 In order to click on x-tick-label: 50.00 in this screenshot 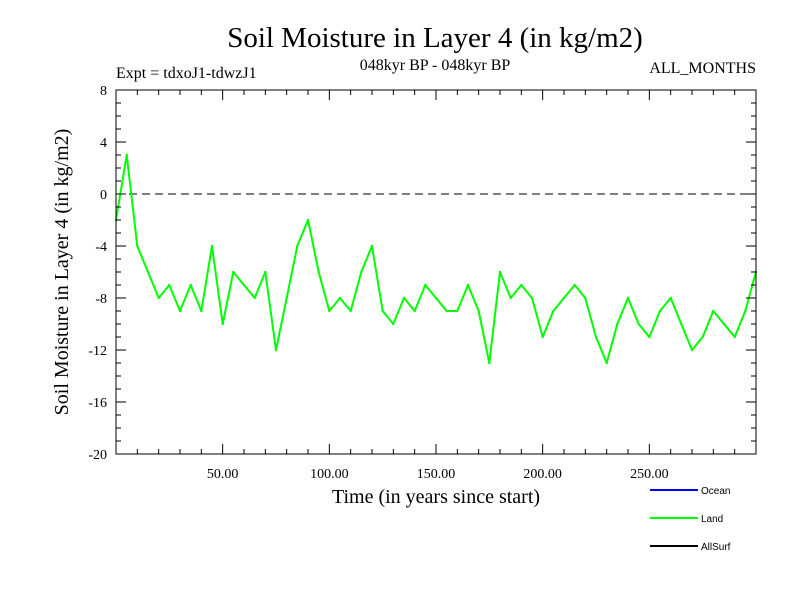, I will do `click(223, 474)`.